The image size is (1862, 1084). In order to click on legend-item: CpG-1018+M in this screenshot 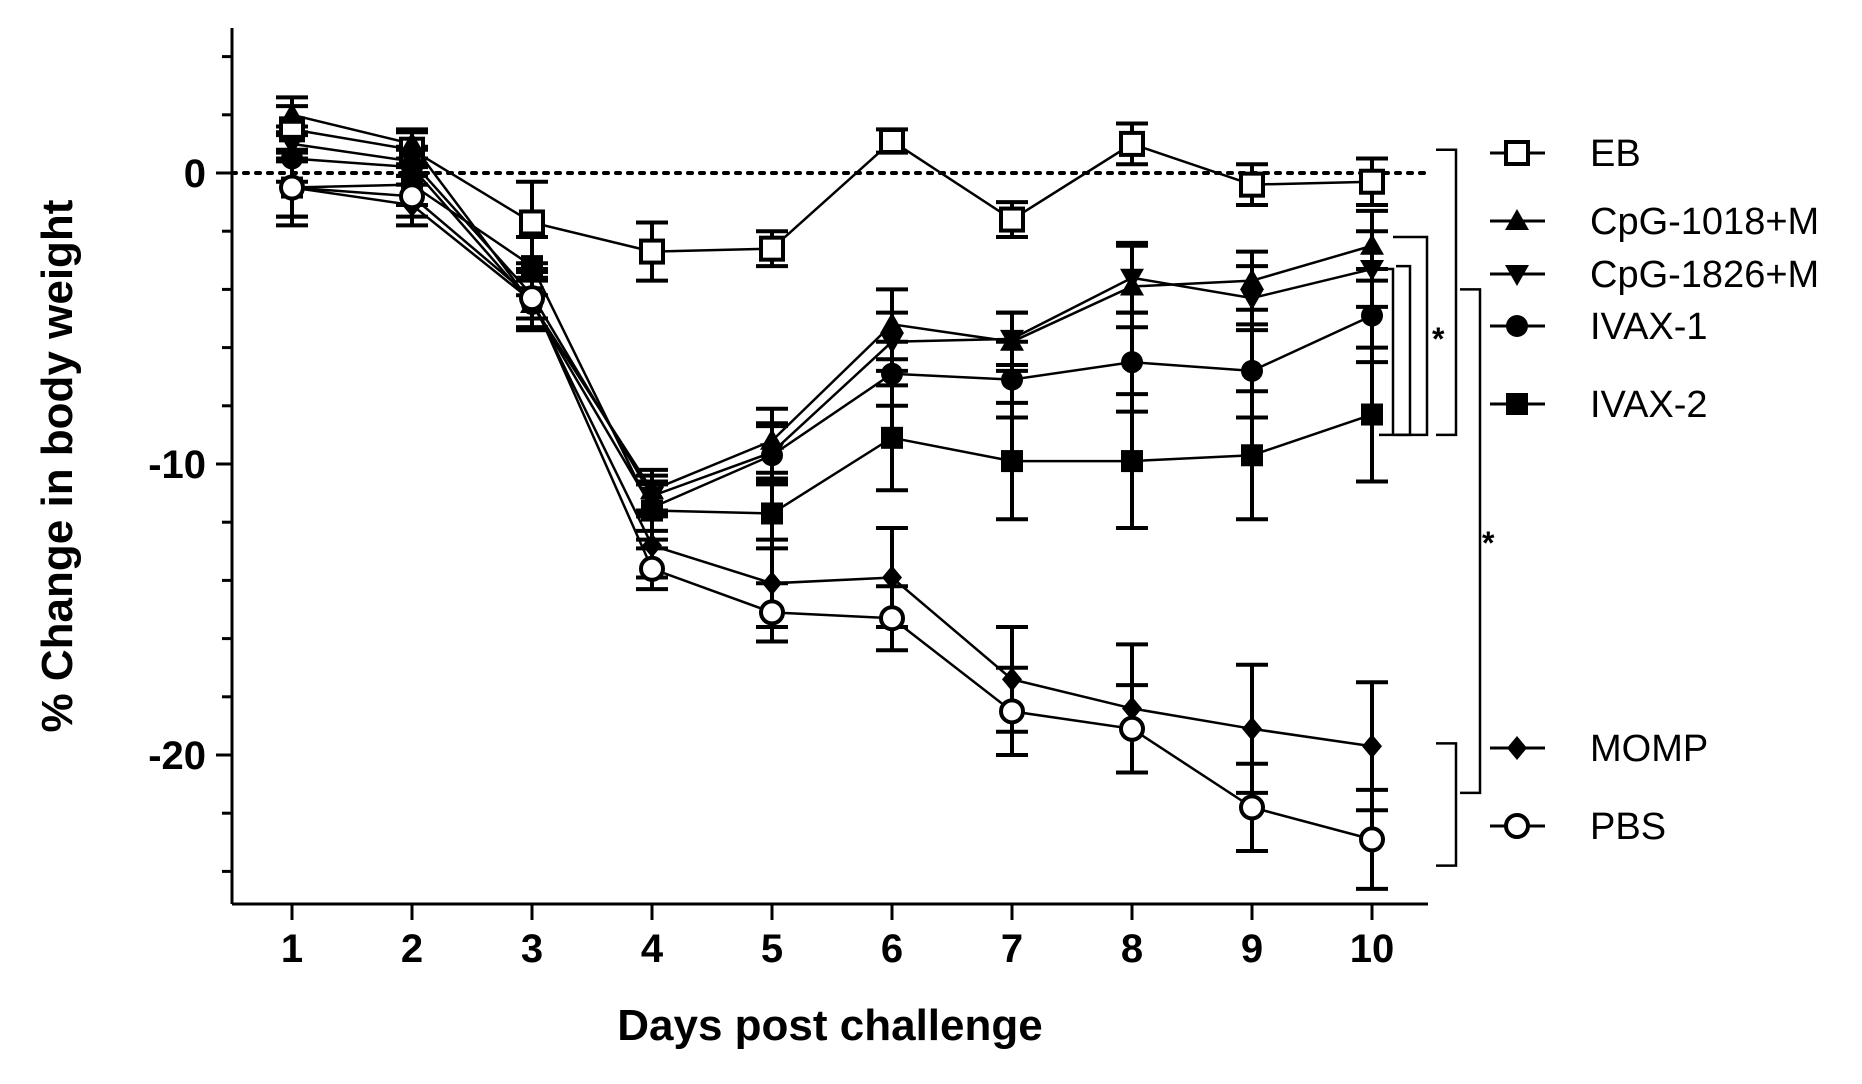, I will do `click(1654, 222)`.